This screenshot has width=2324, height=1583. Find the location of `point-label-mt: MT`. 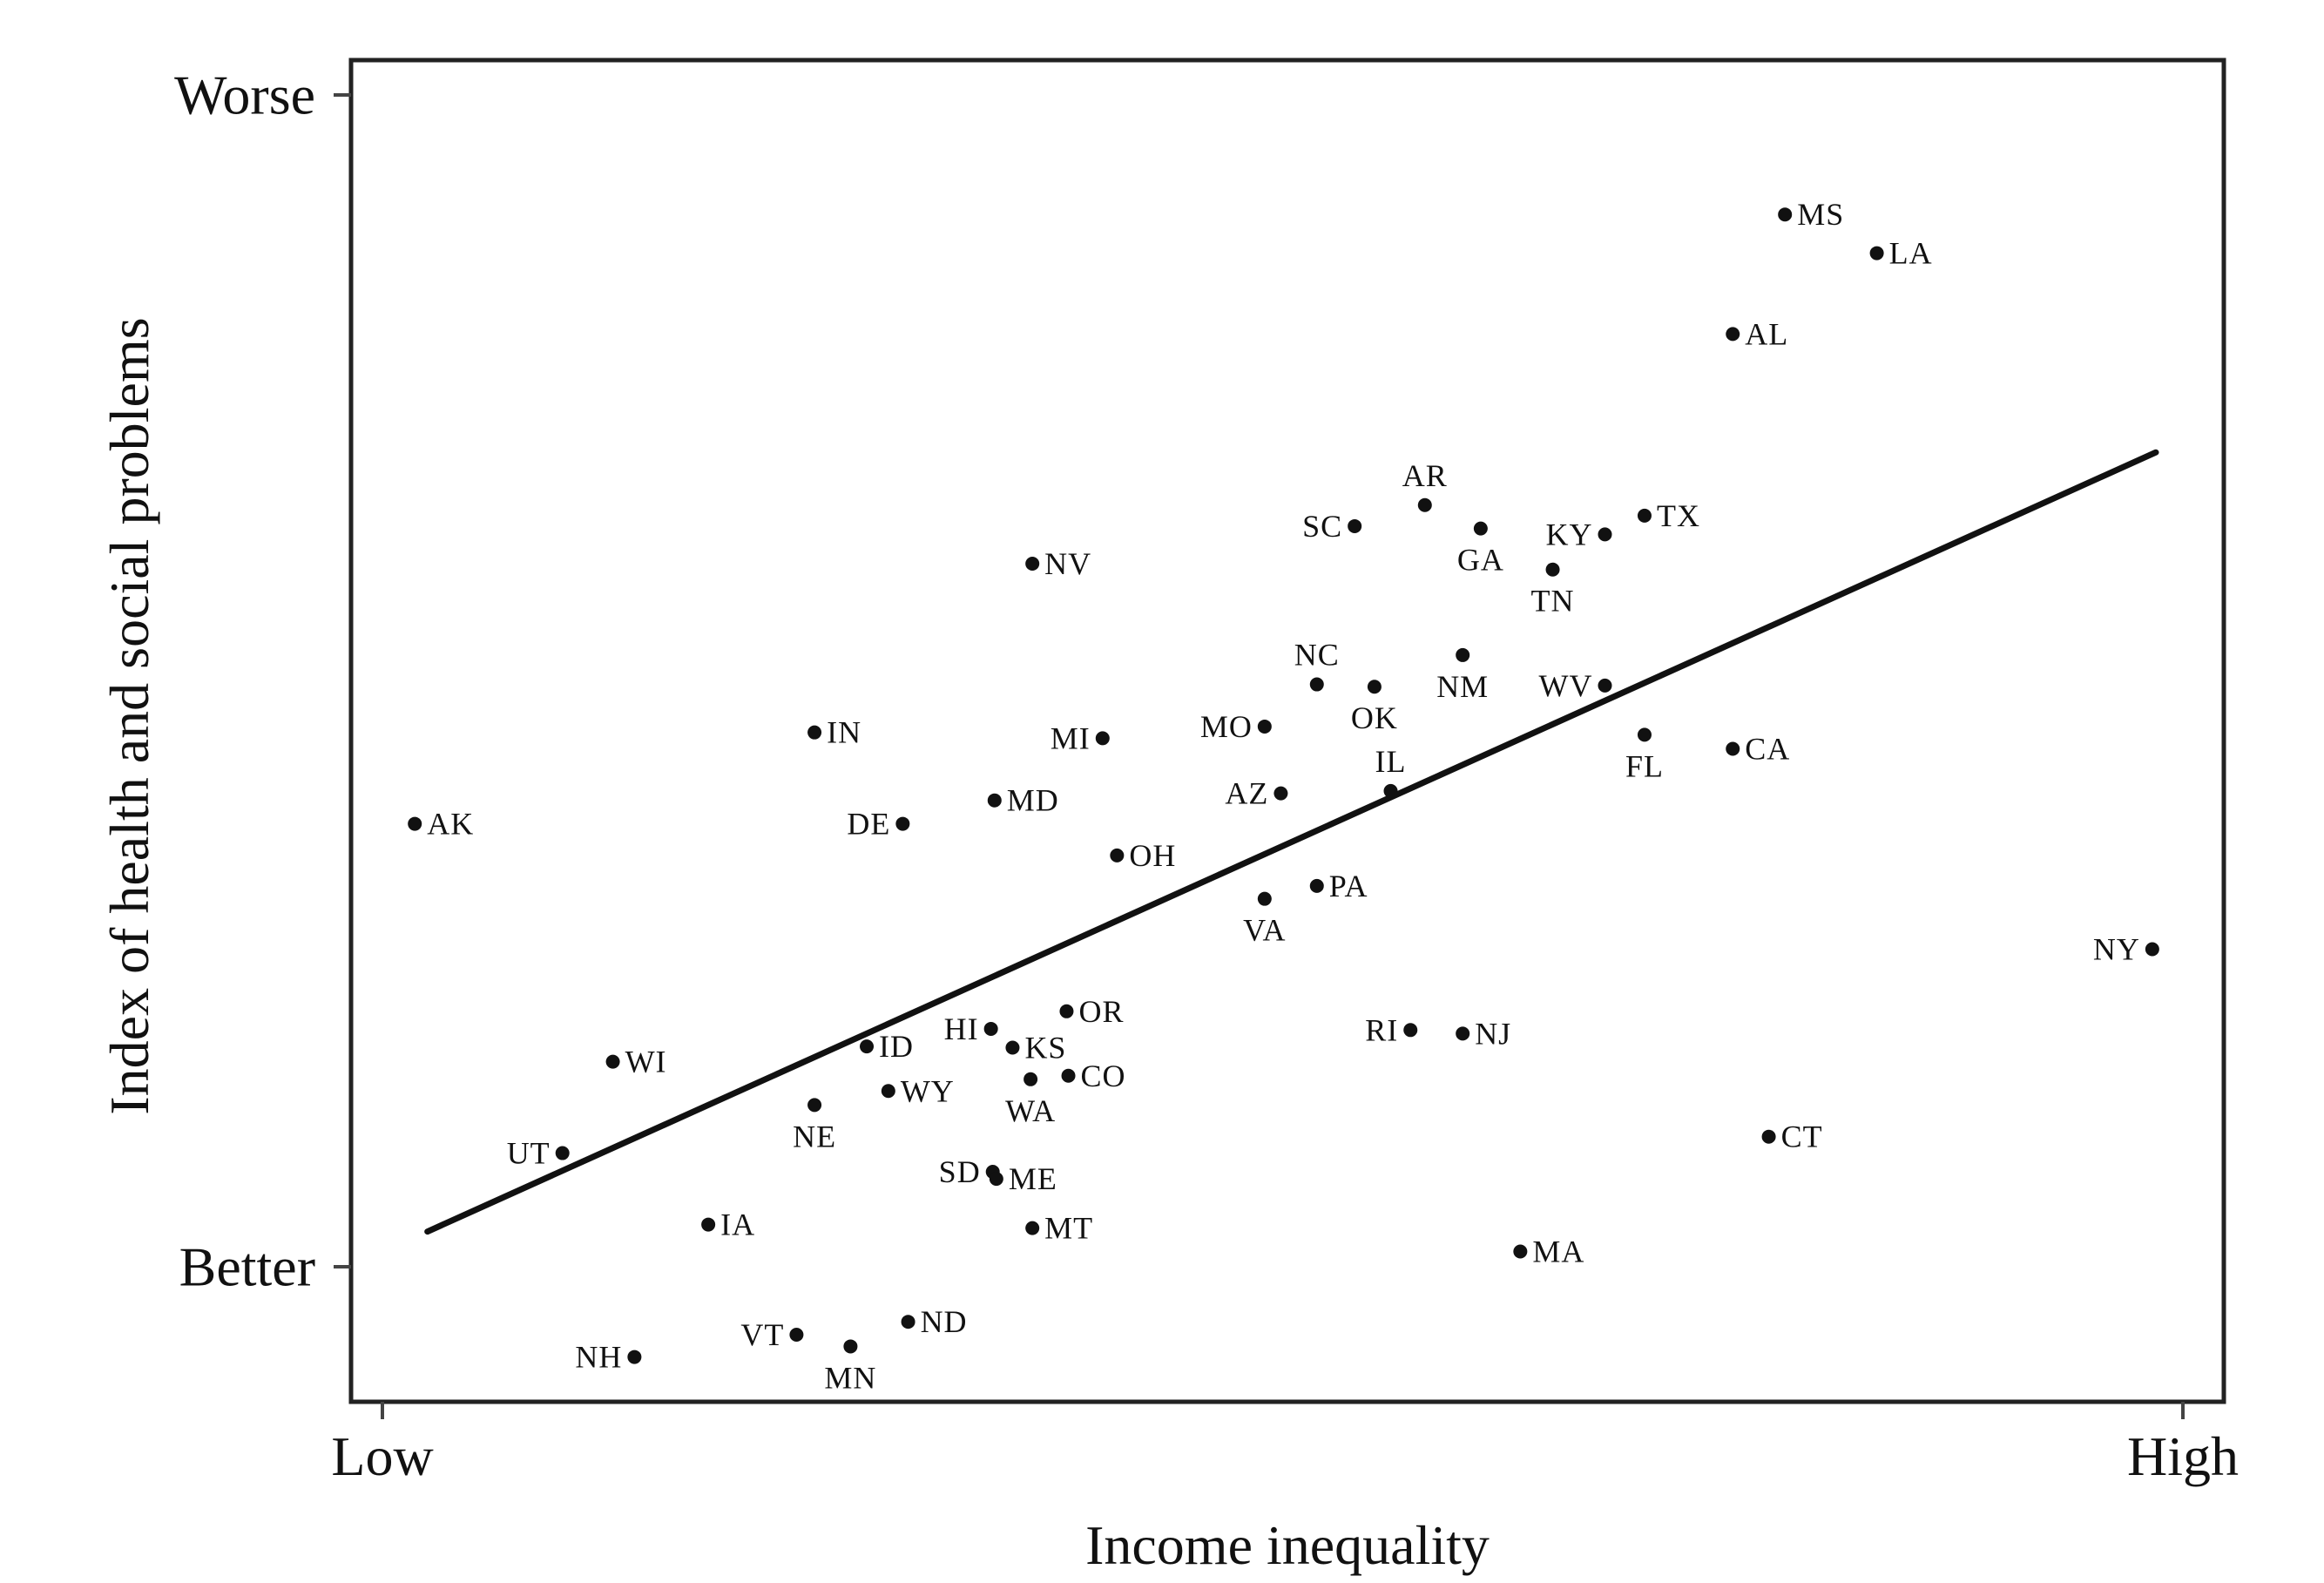

point-label-mt: MT is located at coordinates (1068, 1228).